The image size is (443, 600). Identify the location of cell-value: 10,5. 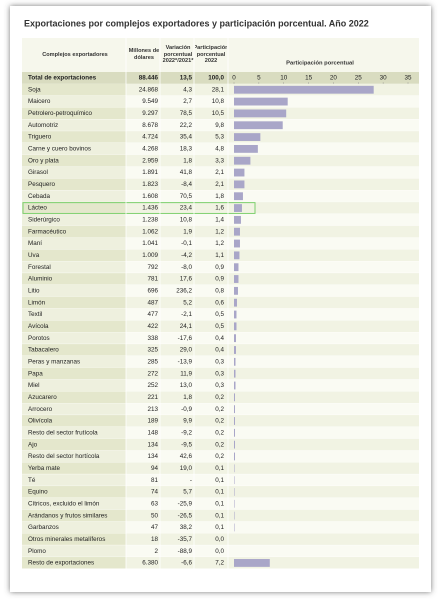
(218, 113).